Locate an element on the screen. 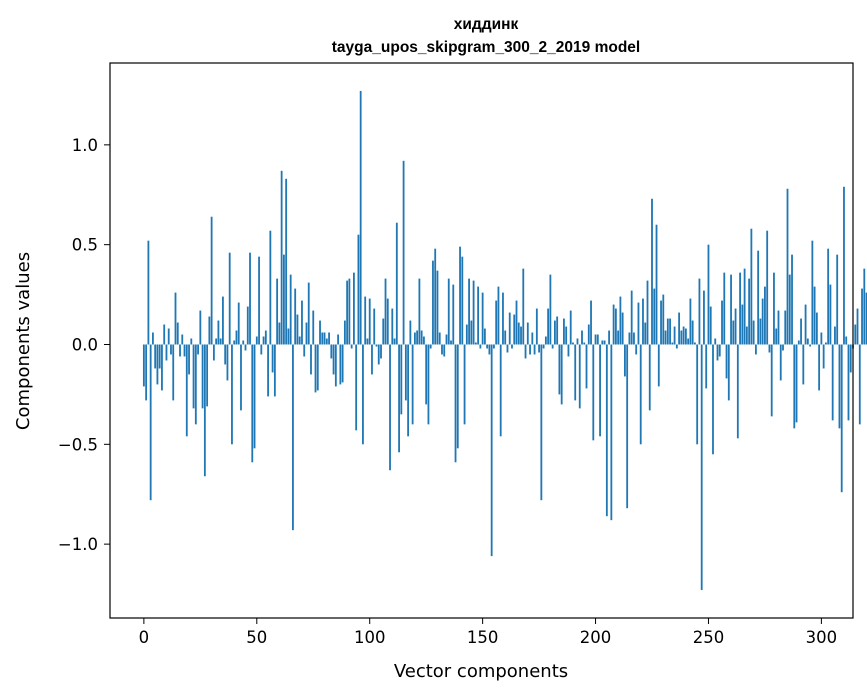 Image resolution: width=867 pixels, height=696 pixels. y-axis-label: Components values is located at coordinates (23, 341).